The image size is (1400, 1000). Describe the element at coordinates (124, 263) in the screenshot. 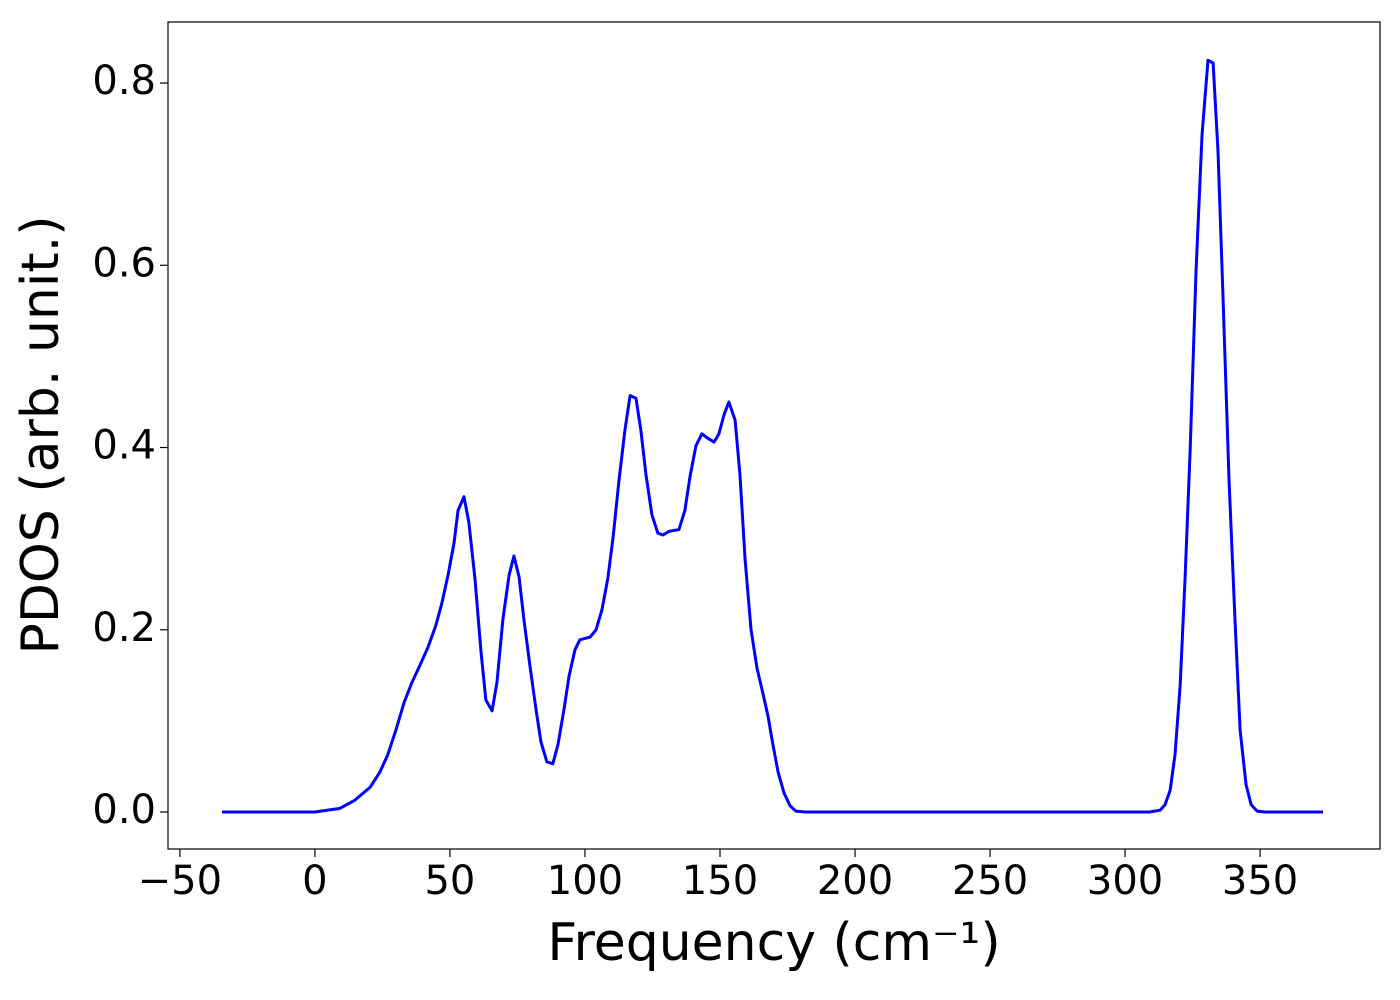

I see `y-tick-label: 0.6` at that location.